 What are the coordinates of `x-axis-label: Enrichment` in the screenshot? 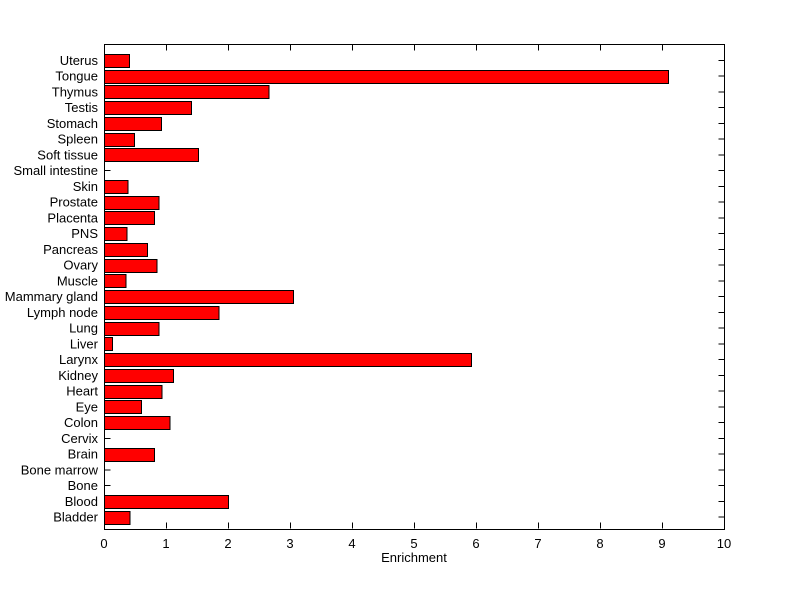 It's located at (414, 557).